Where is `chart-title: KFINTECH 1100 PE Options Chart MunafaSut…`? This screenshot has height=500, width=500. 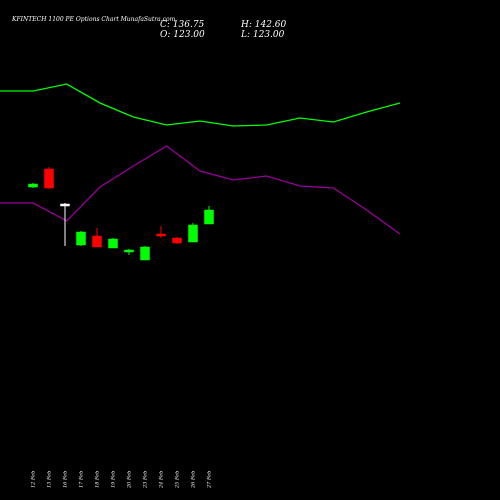
chart-title: KFINTECH 1100 PE Options Chart MunafaSut… is located at coordinates (93, 19).